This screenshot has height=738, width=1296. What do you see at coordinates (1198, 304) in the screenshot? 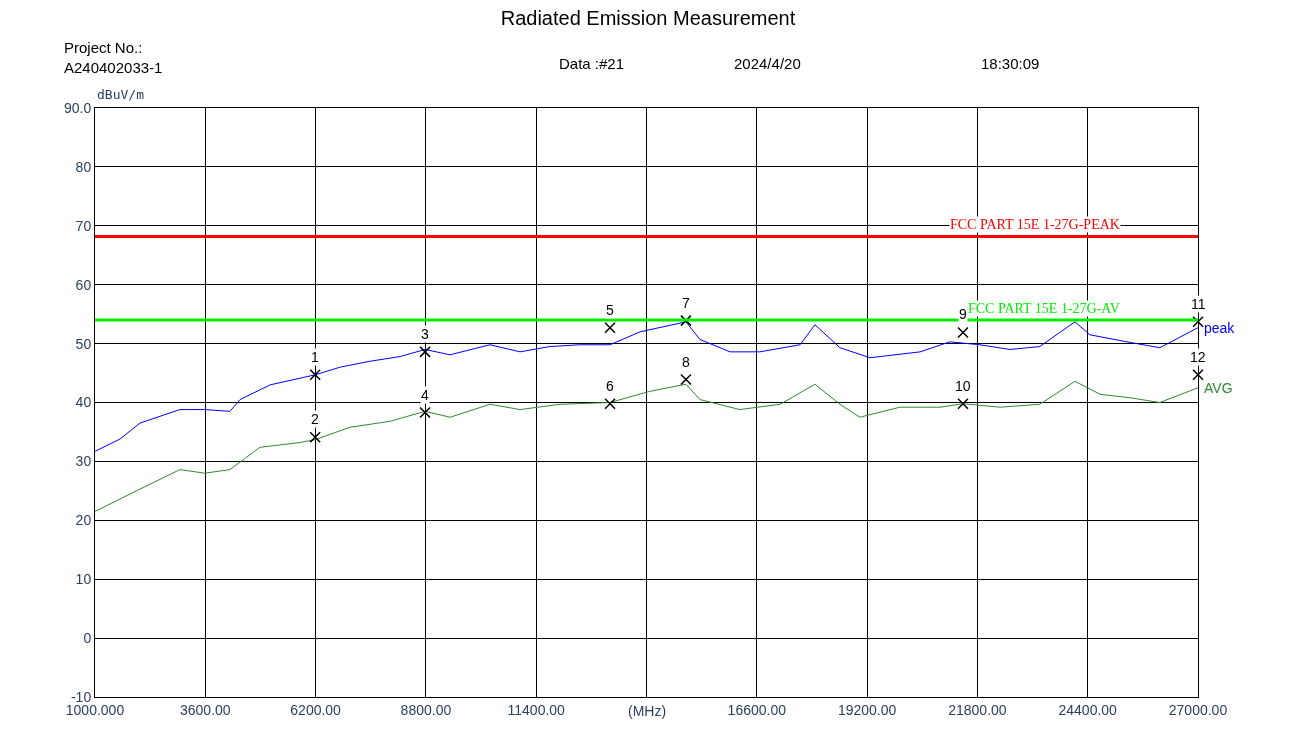
I see `annotation: 11` at bounding box center [1198, 304].